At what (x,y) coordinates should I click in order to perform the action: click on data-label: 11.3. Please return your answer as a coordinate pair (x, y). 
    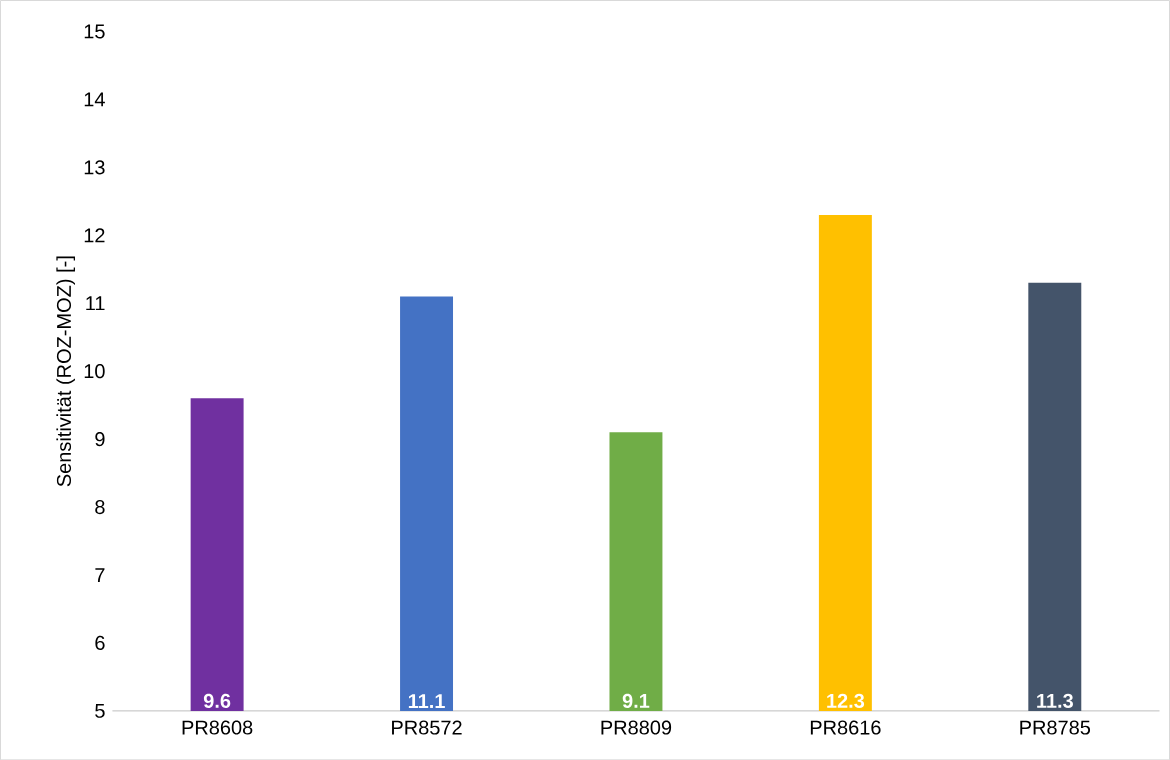
    Looking at the image, I should click on (1055, 700).